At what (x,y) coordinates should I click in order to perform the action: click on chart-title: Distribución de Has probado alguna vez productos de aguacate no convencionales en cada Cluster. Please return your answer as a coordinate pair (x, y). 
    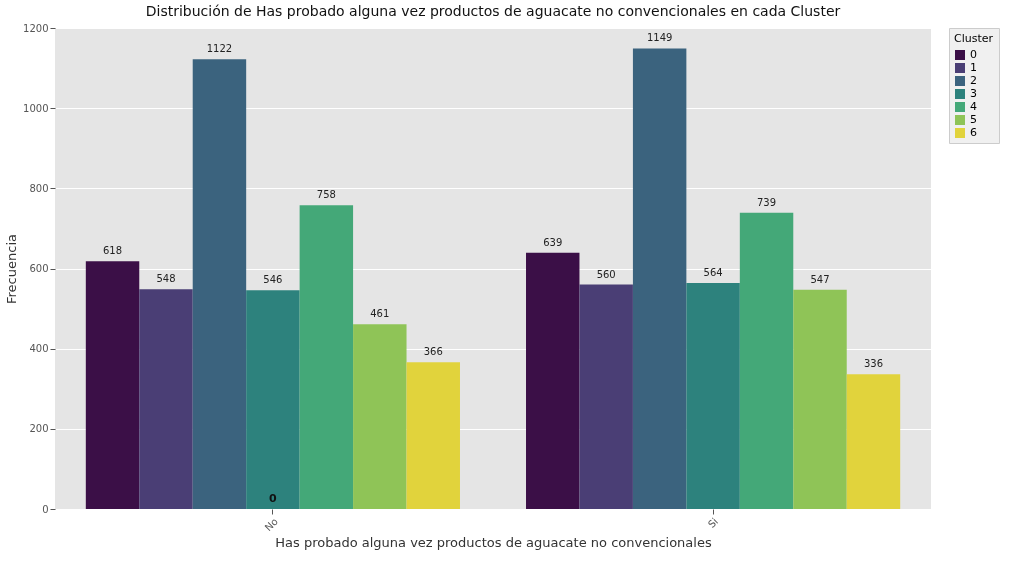
    Looking at the image, I should click on (493, 11).